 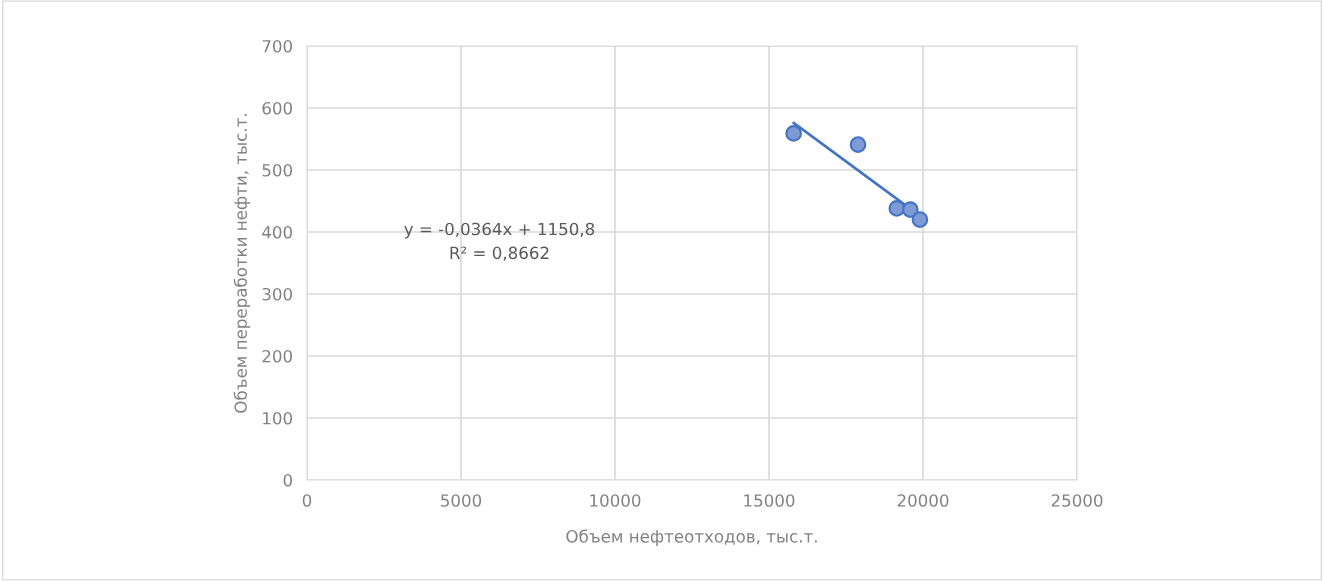 What do you see at coordinates (307, 500) in the screenshot?
I see `x-tick-label: 0` at bounding box center [307, 500].